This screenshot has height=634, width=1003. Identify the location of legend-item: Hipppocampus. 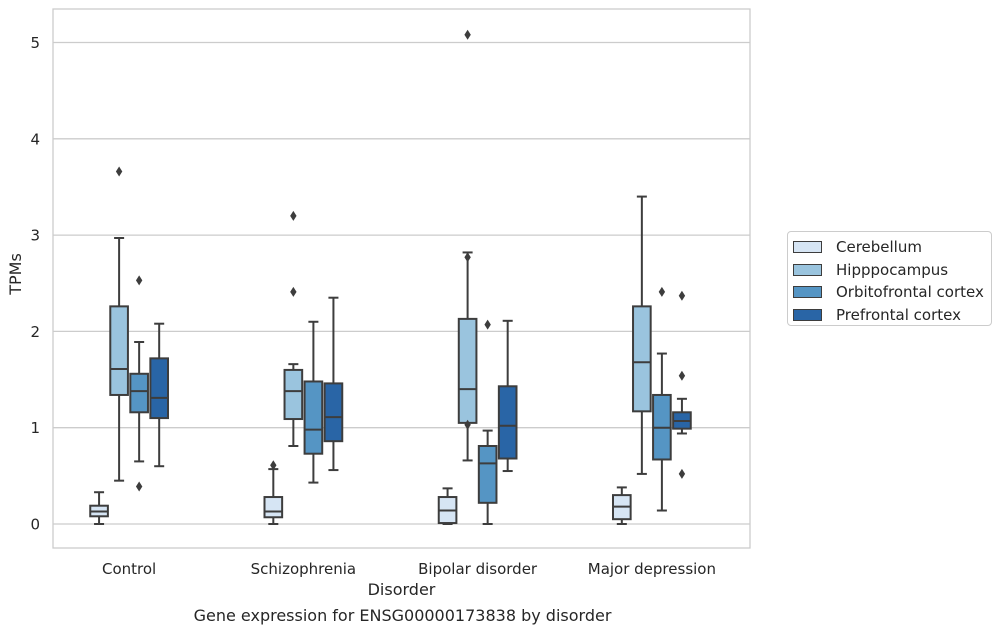
(892, 270).